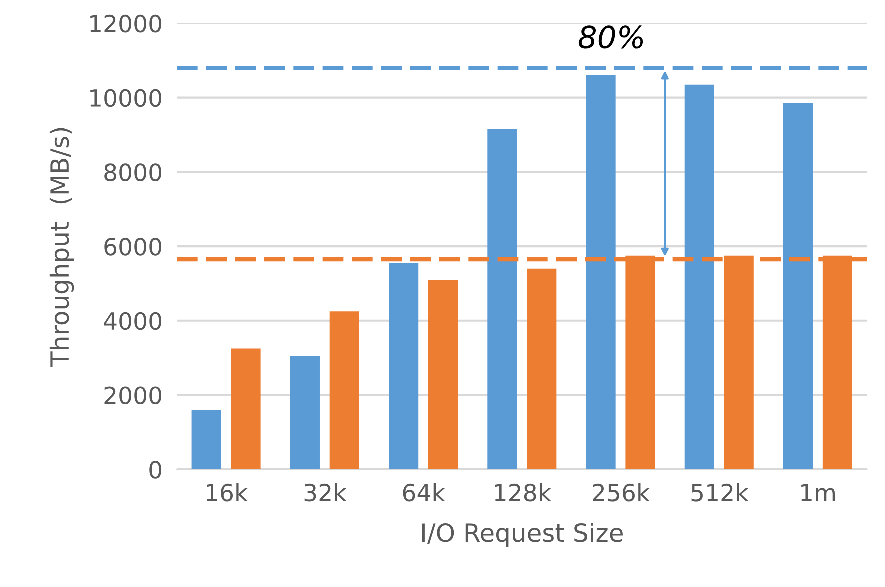 This screenshot has height=587, width=885. Describe the element at coordinates (325, 492) in the screenshot. I see `x-tick-label: 32k` at that location.